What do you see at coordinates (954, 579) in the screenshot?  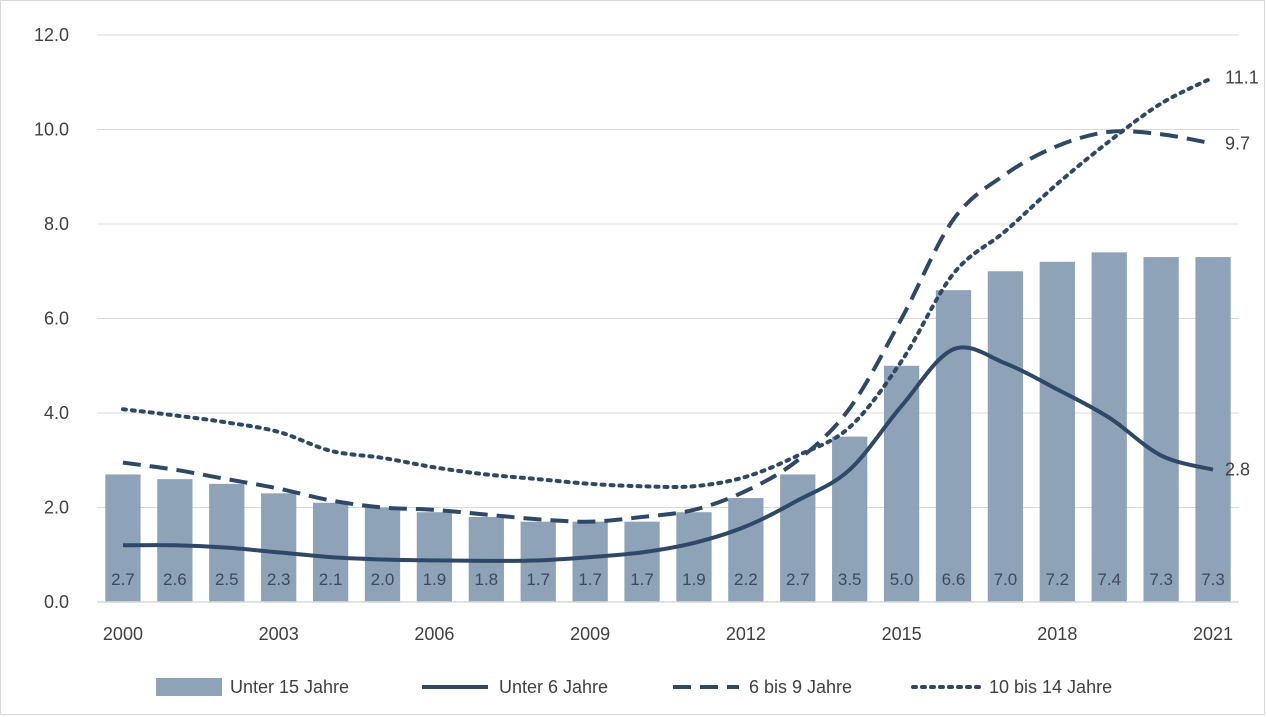 I see `bar-value-label: 6.6` at bounding box center [954, 579].